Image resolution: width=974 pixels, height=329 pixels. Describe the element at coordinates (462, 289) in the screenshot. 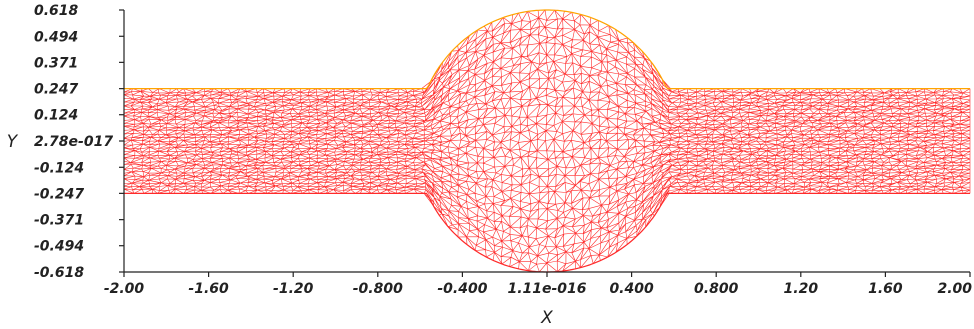

I see `x-tick-label: -0.400` at that location.